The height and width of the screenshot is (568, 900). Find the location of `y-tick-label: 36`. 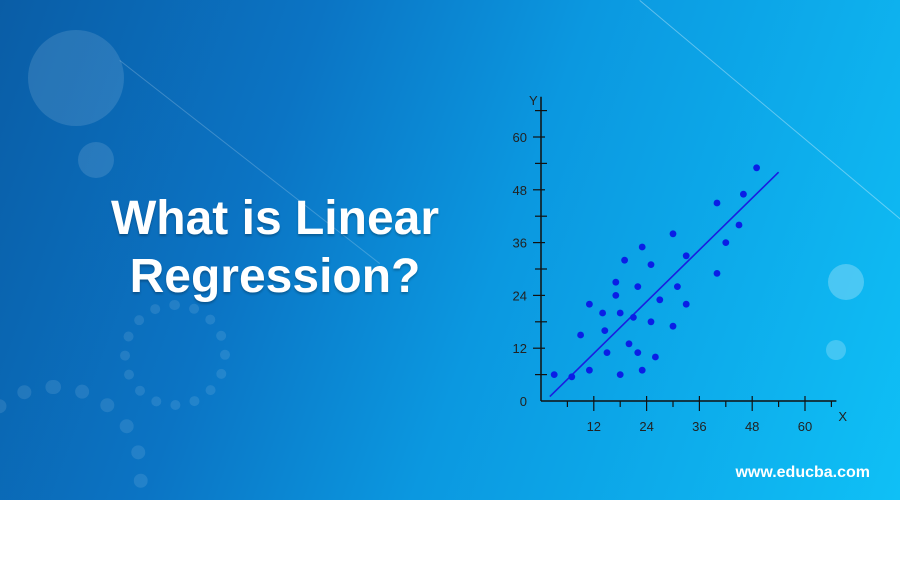

y-tick-label: 36 is located at coordinates (520, 243).